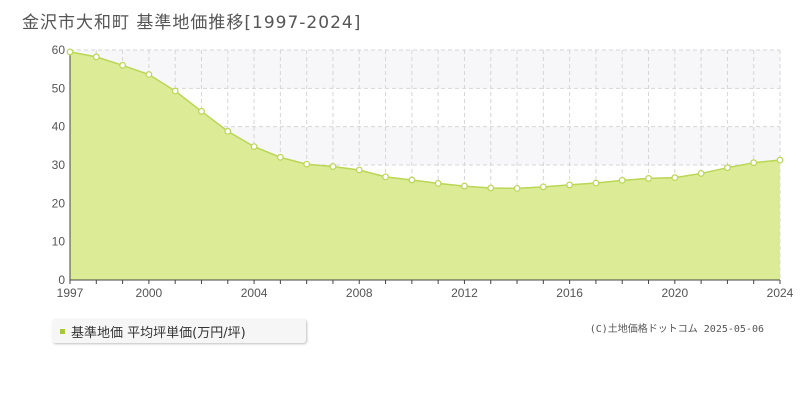  Describe the element at coordinates (59, 50) in the screenshot. I see `y-tick-label: 60` at that location.